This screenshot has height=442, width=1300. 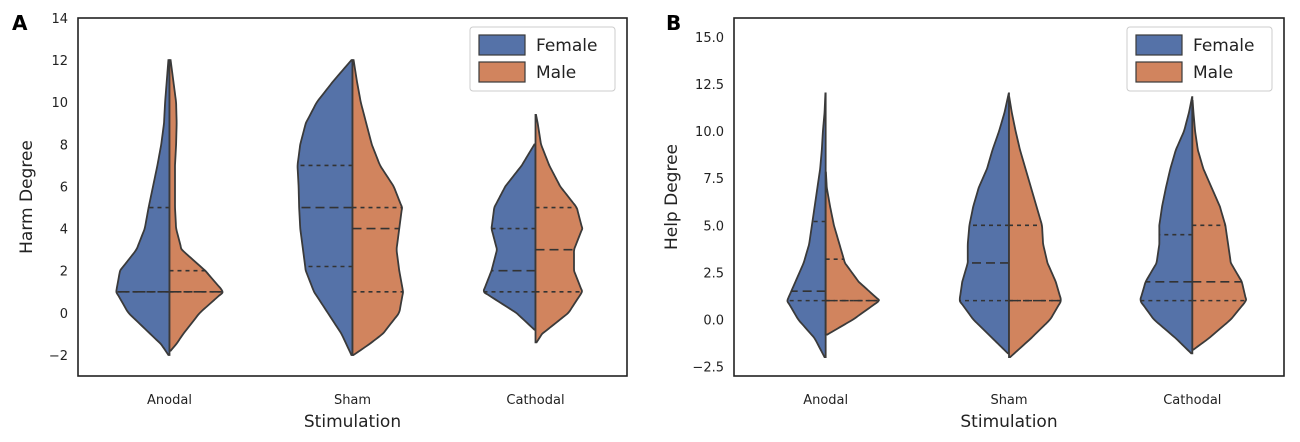 I want to click on violin-half-sham-male, so click(x=1035, y=227).